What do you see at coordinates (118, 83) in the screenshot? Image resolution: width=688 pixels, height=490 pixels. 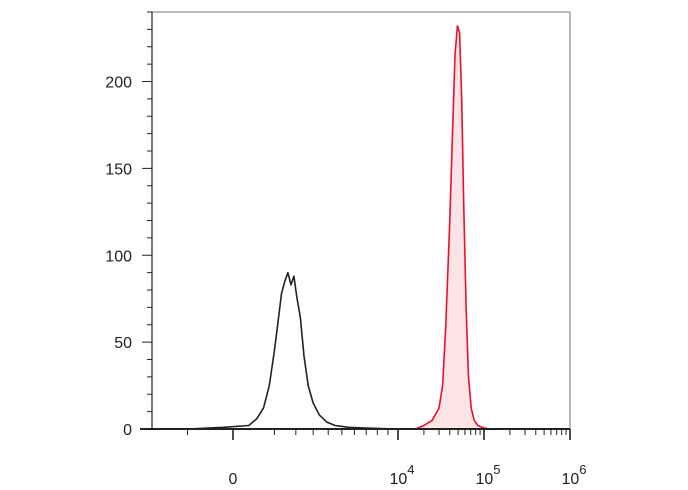 I see `y-tick-label: 200` at bounding box center [118, 83].